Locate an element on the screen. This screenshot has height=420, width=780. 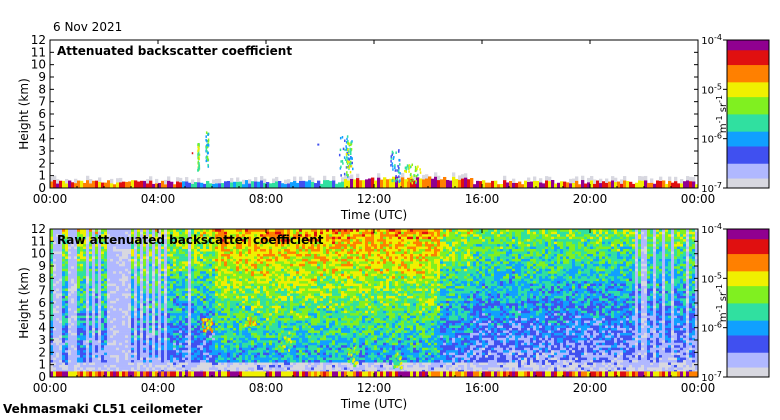
colorbar-swatch is located at coordinates (748, 187).